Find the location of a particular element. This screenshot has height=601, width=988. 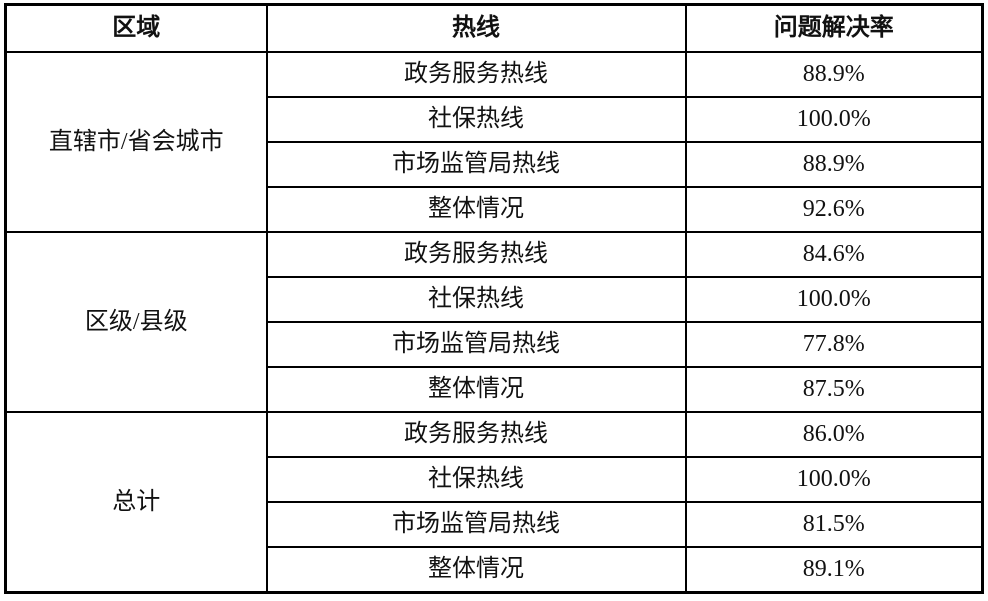

rate-cell: 86.0% is located at coordinates (834, 434).